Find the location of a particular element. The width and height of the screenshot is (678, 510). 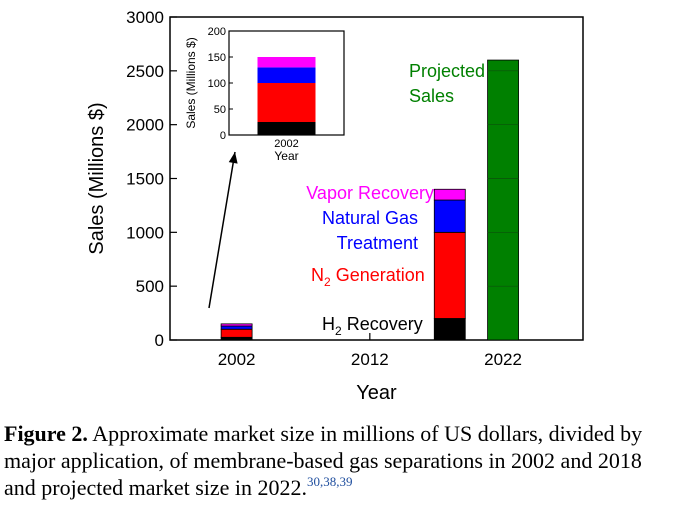

x-tick-label: 2012 is located at coordinates (370, 359).